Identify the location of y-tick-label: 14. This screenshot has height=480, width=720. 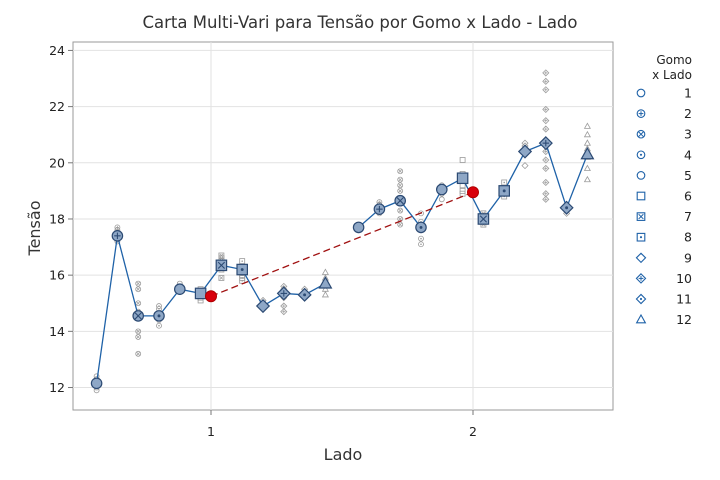
(57, 331).